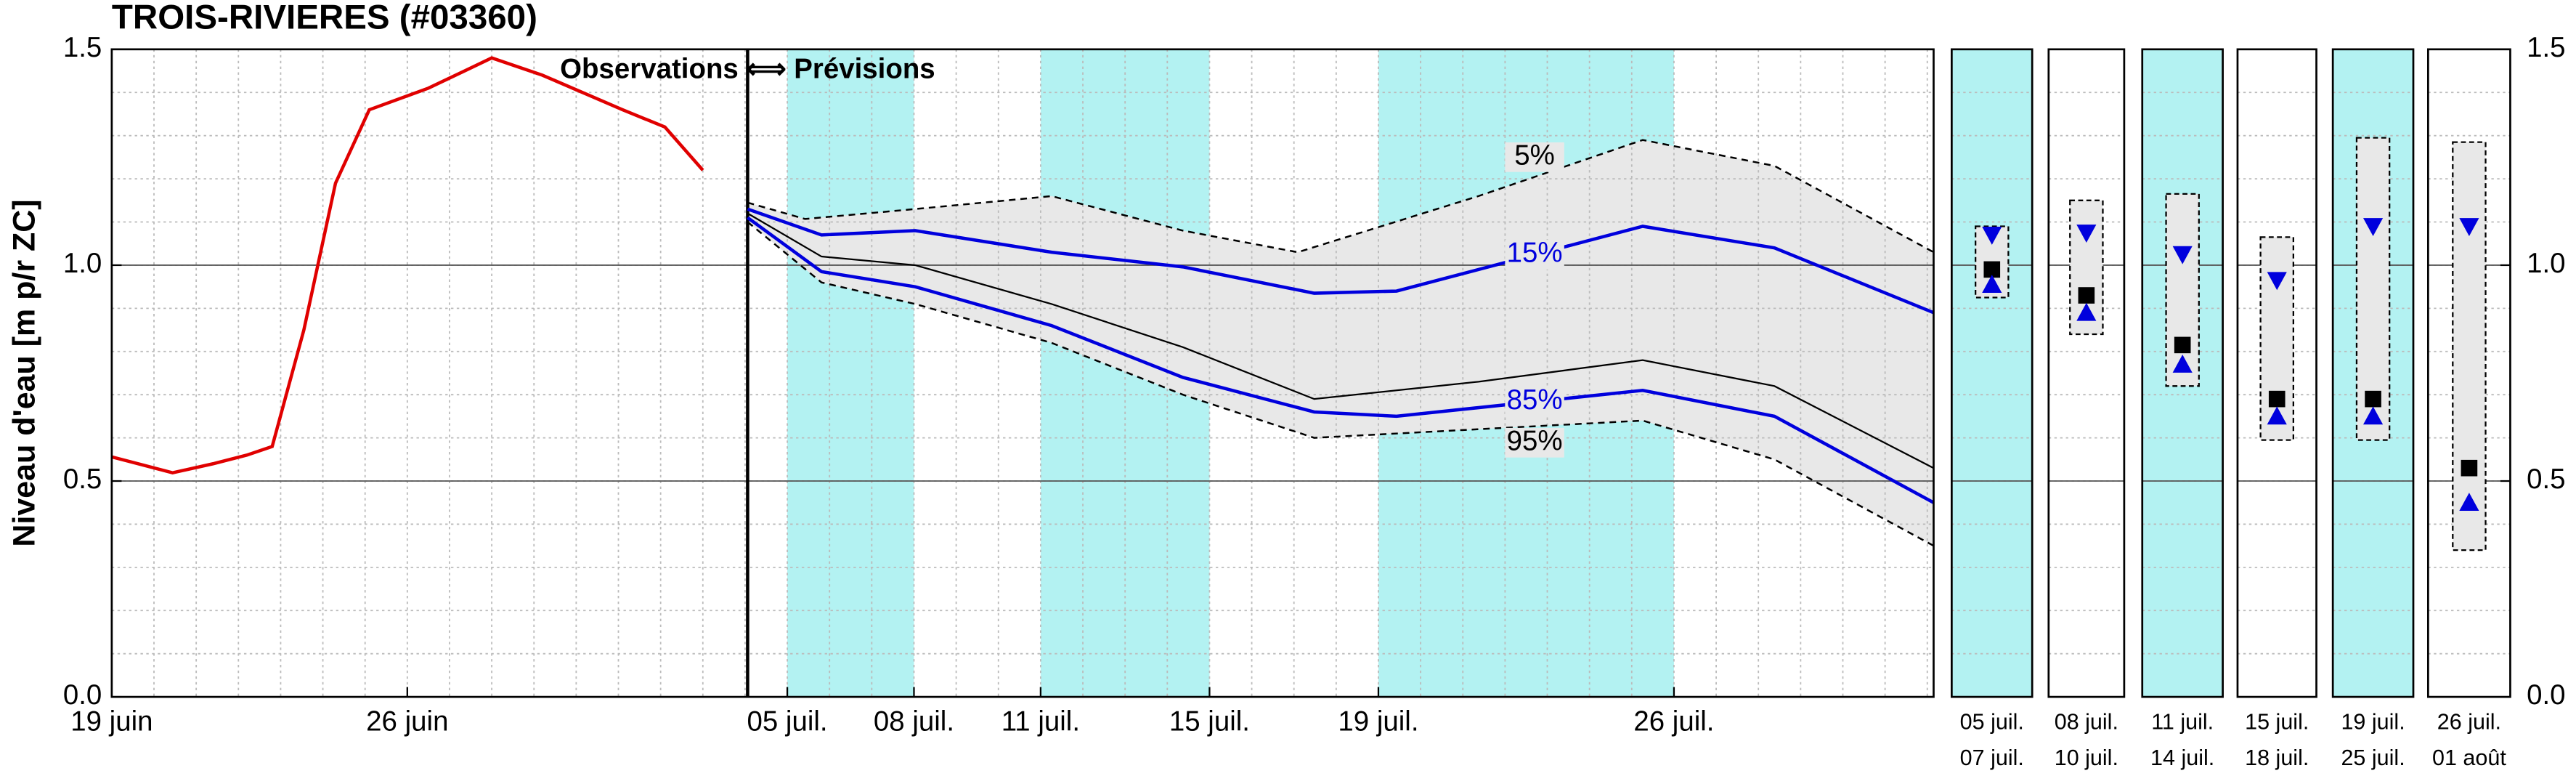 The image size is (2576, 776). What do you see at coordinates (851, 374) in the screenshot?
I see `shaded-period` at bounding box center [851, 374].